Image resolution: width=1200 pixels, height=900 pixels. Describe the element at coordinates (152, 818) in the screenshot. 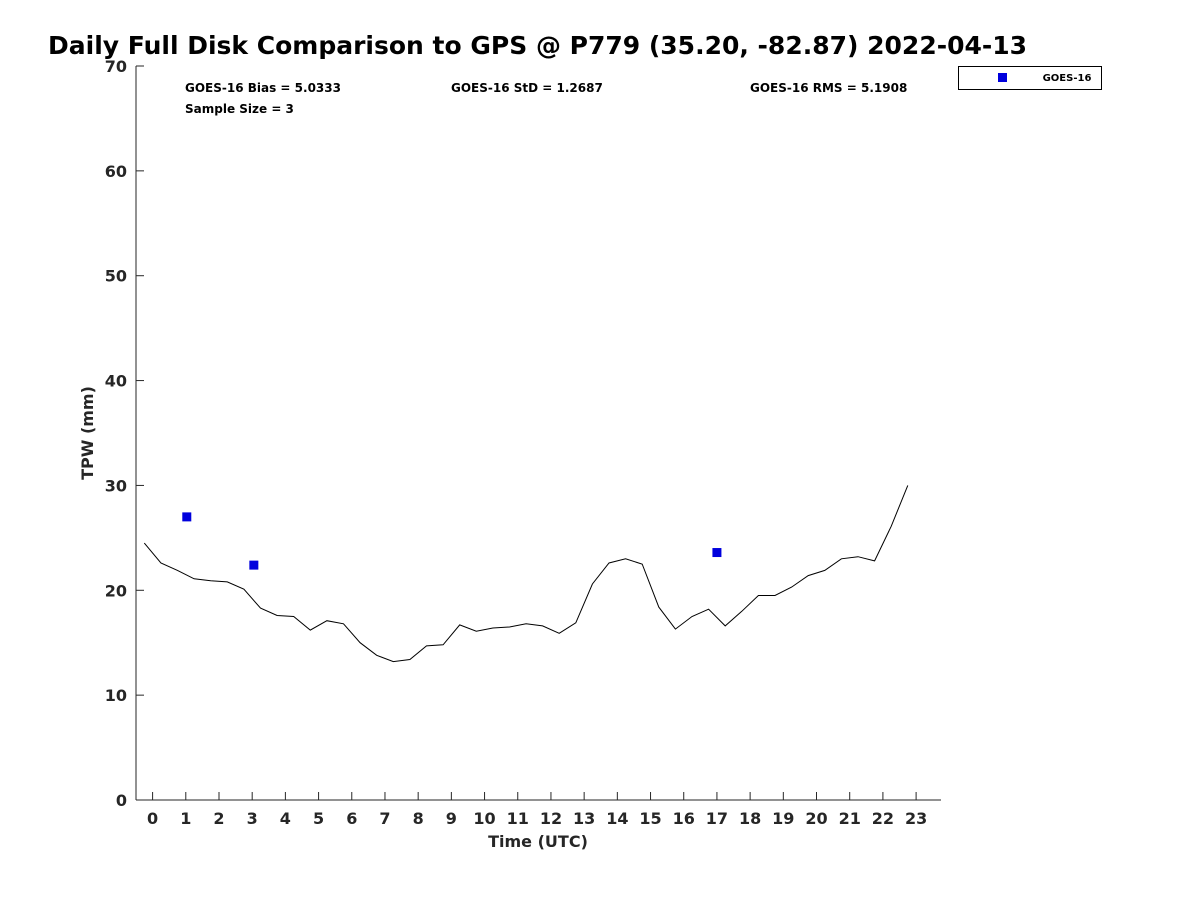

I see `x-tick-label: 0` at that location.